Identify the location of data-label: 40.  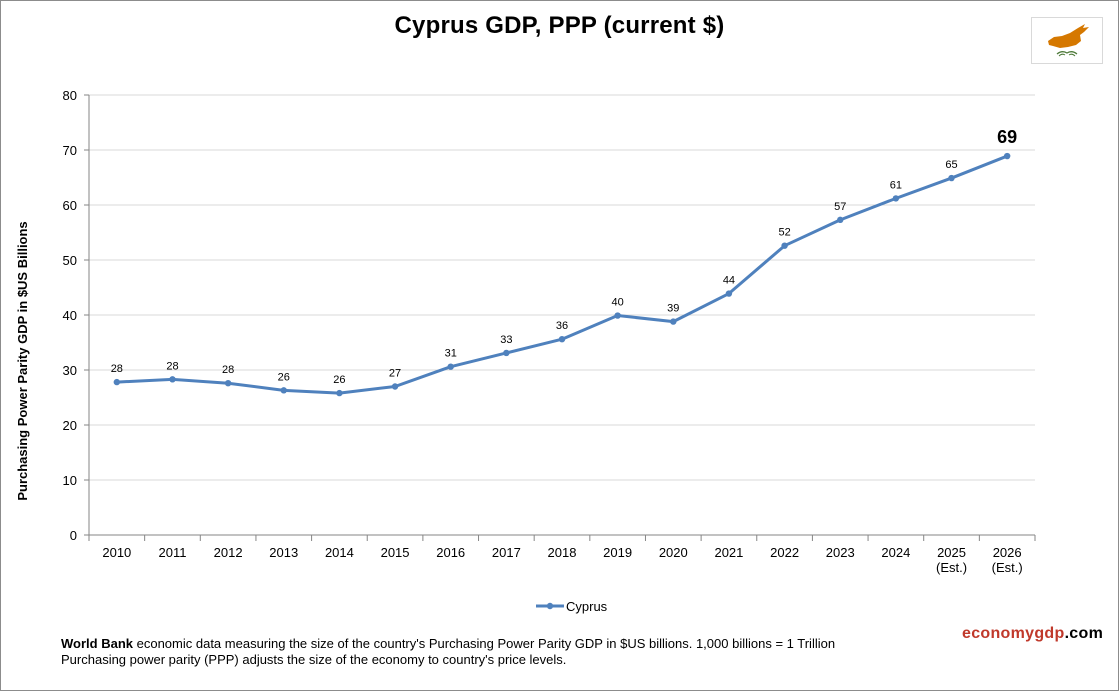
(618, 303).